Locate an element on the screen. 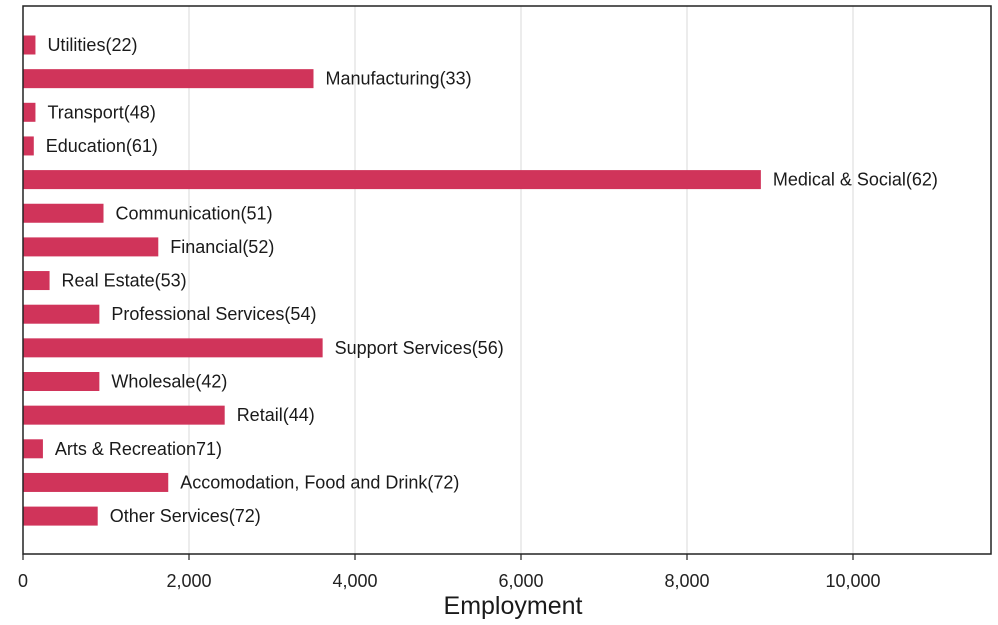 The height and width of the screenshot is (625, 998). x-tick-label: 8,000 is located at coordinates (686, 581).